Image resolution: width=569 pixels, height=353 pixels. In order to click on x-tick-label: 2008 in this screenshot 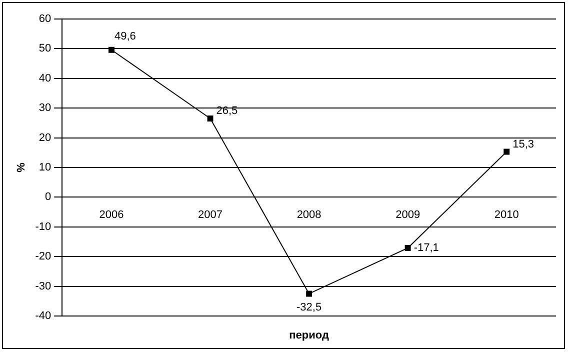, I will do `click(309, 214)`.